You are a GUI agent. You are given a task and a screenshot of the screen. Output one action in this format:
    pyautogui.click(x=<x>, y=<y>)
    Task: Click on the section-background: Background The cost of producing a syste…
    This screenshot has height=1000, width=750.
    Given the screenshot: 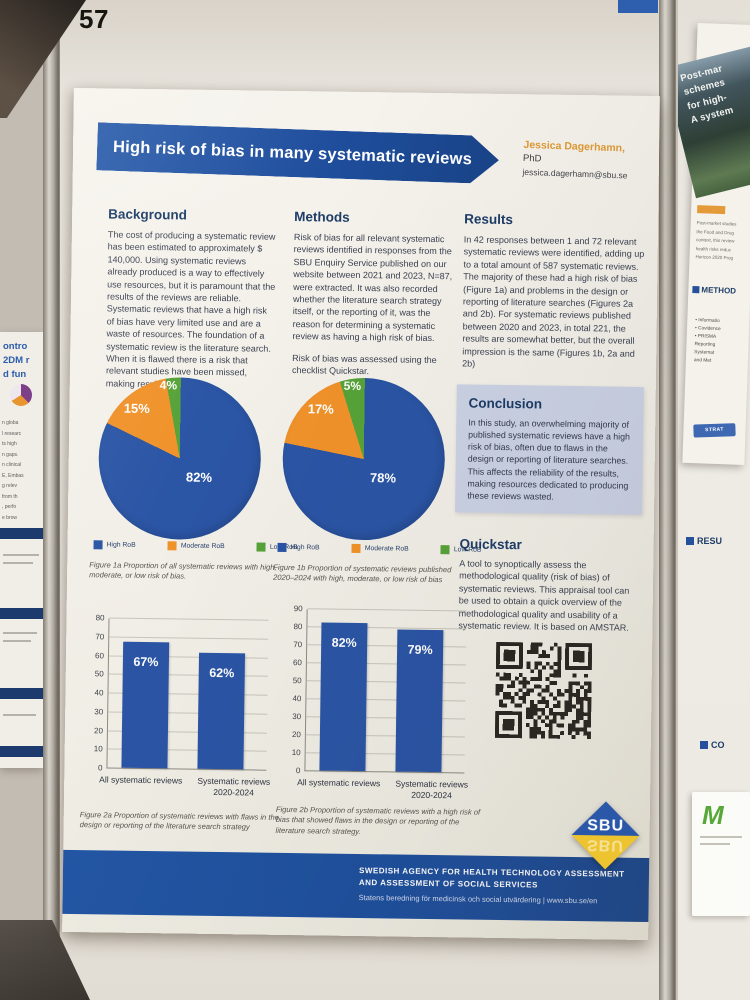 What is the action you would take?
    pyautogui.click(x=192, y=299)
    